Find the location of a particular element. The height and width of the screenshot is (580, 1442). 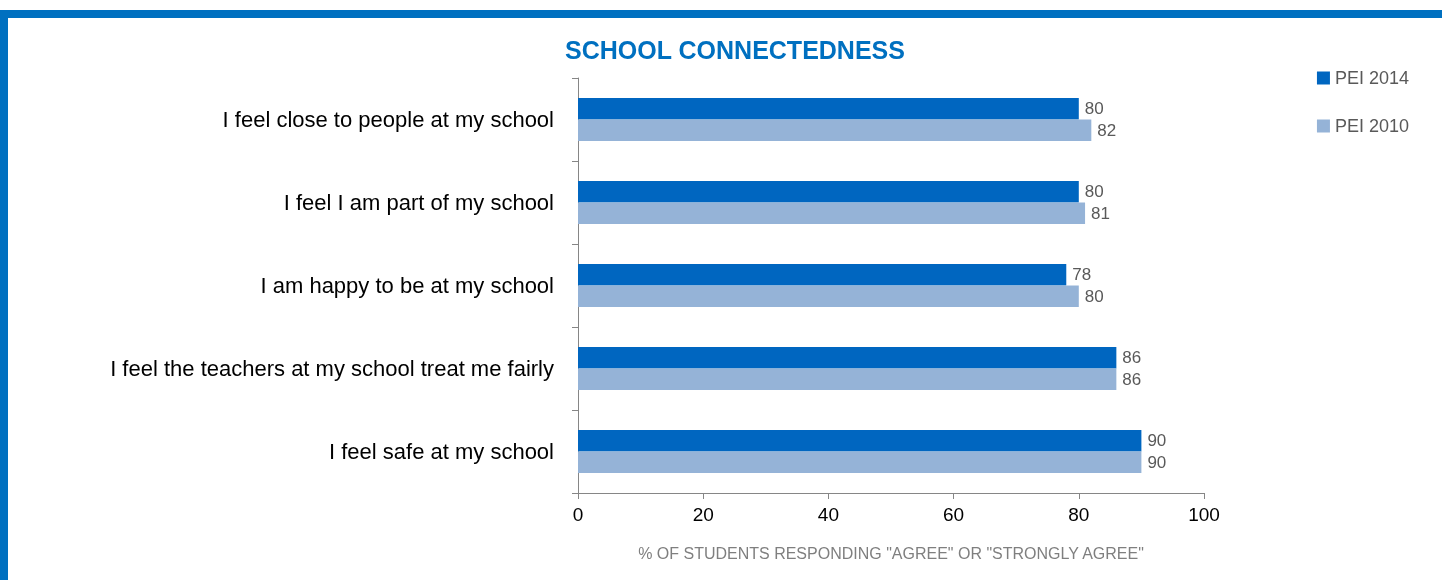

chart-title: SCHOOL CONNECTEDNESS is located at coordinates (735, 49).